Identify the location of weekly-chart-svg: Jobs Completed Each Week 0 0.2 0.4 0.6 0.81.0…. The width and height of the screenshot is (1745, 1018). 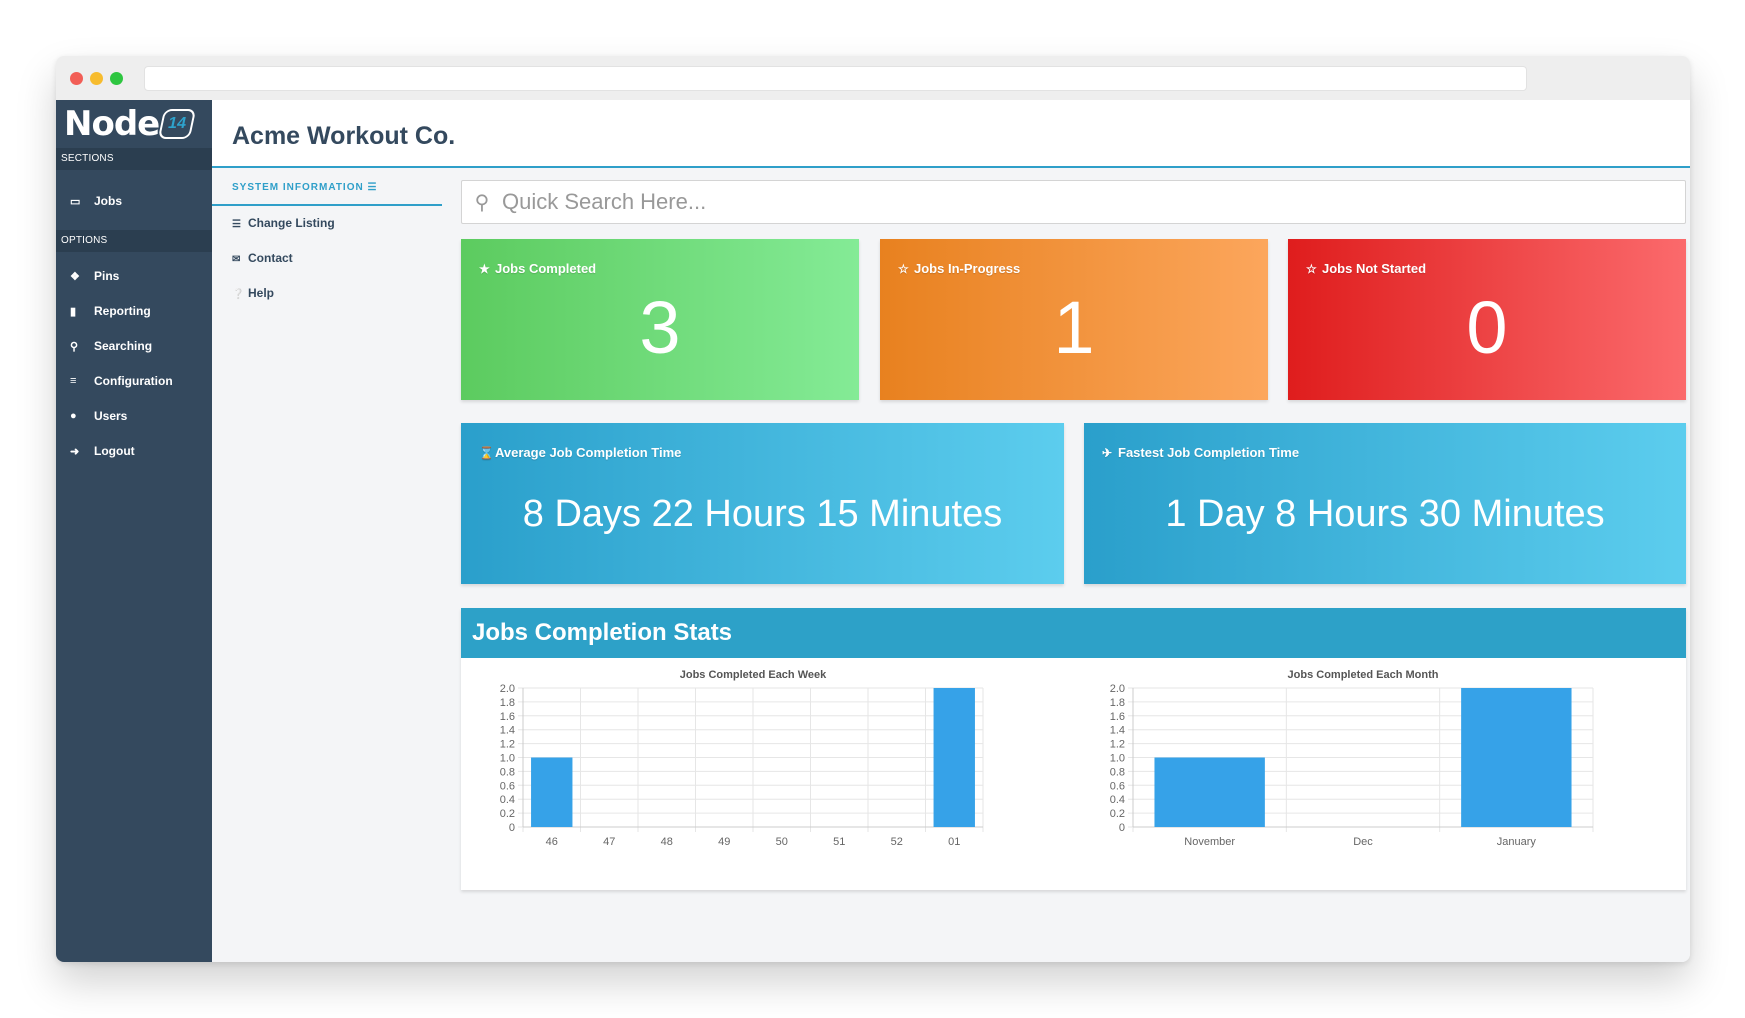
(742, 758).